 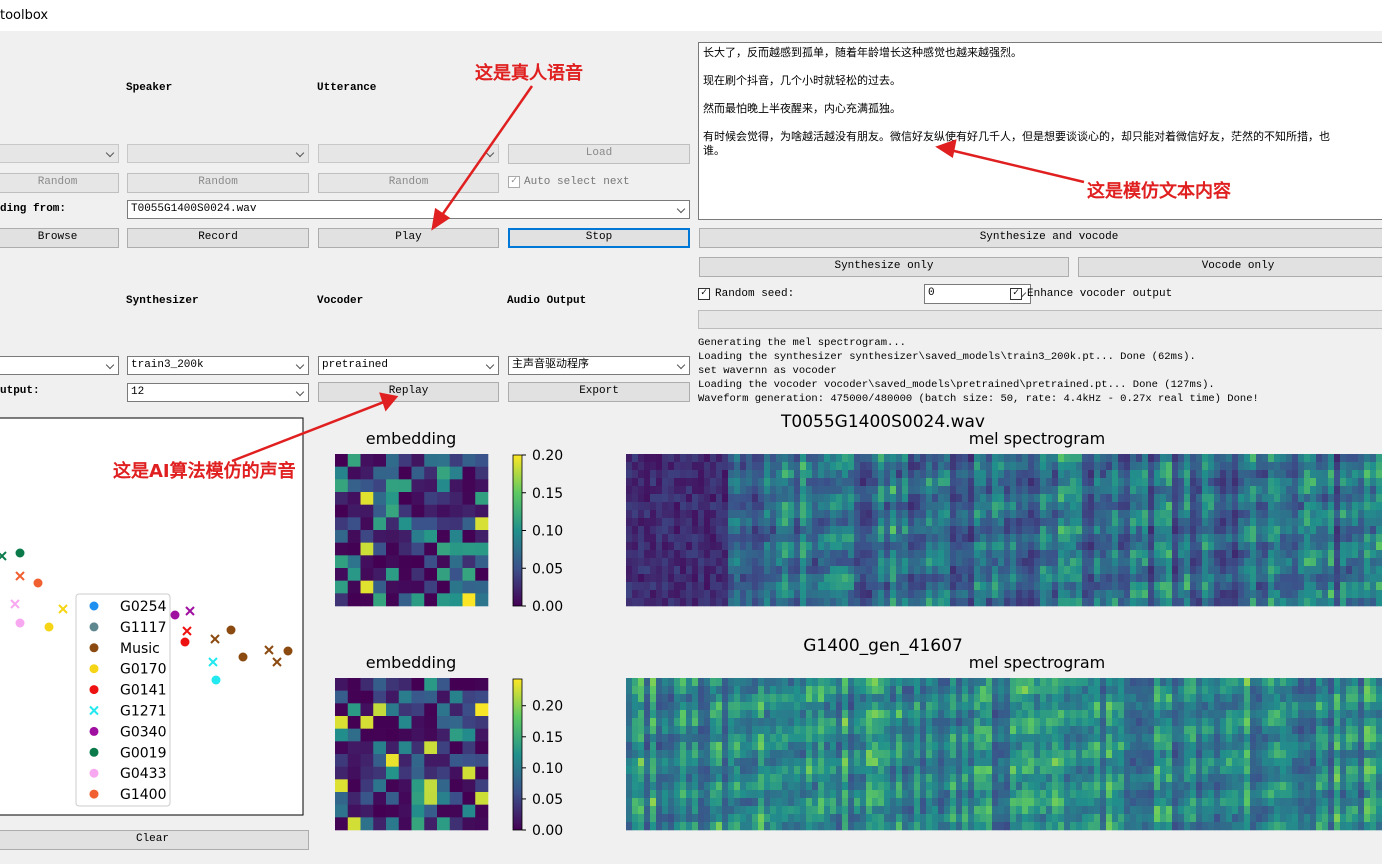 What do you see at coordinates (269, 650) in the screenshot?
I see `projection-point` at bounding box center [269, 650].